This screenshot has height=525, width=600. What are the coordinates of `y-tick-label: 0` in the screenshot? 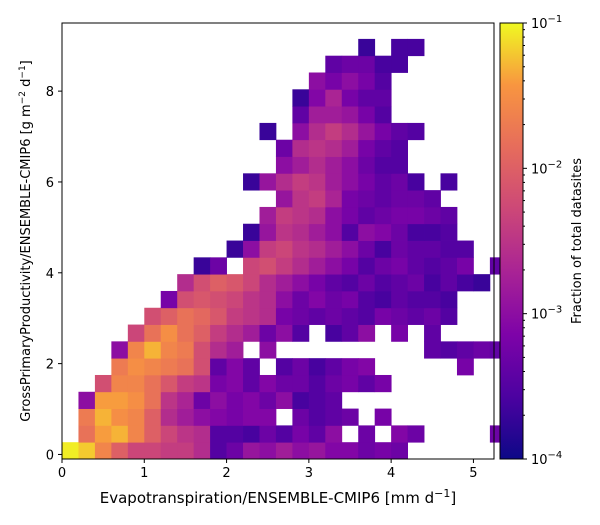 It's located at (50, 455).